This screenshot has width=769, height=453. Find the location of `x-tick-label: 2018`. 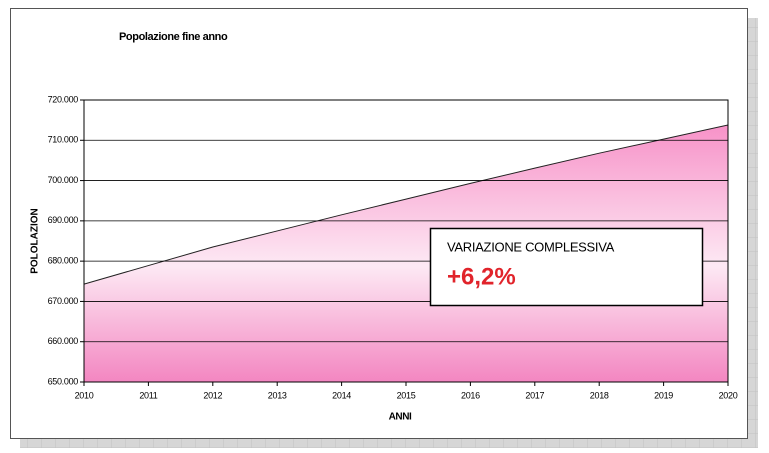

x-tick-label: 2018 is located at coordinates (599, 395).